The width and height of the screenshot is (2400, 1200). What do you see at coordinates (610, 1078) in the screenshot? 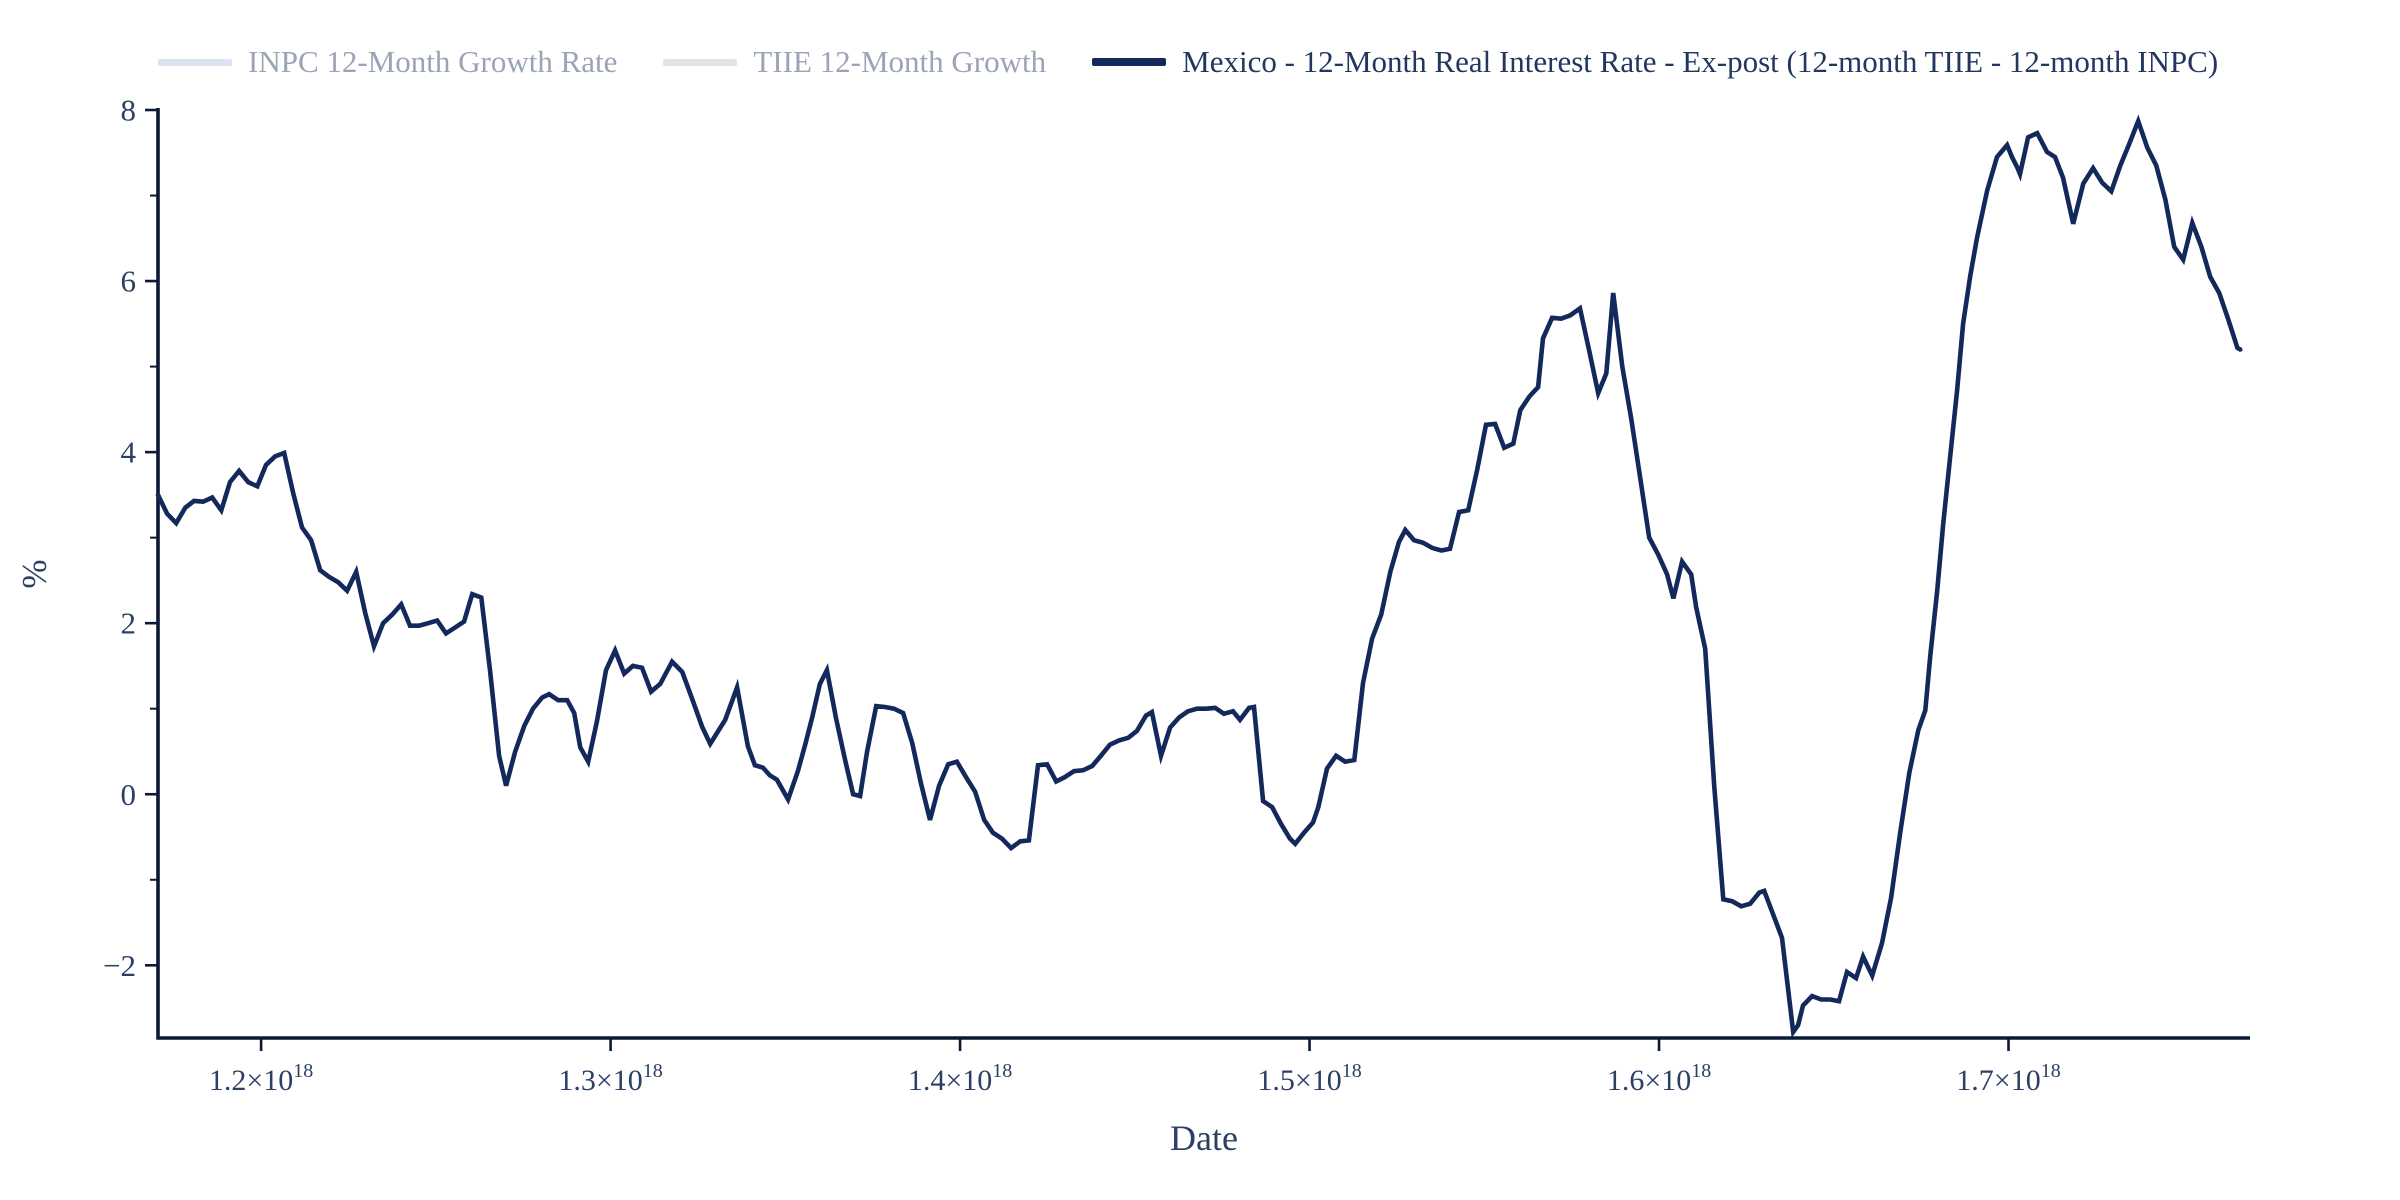
I see `x-tick-label: 1.3×10¹⁸` at bounding box center [610, 1078].